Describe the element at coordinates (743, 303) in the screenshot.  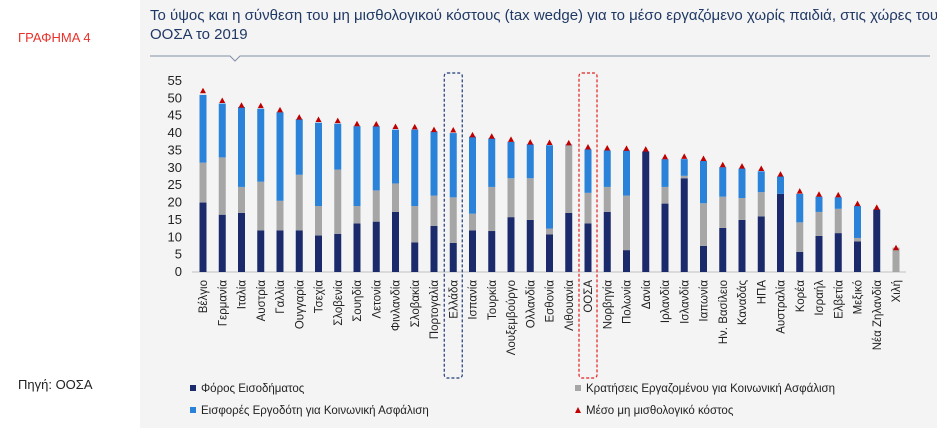
I see `x-tick-label: Καναδάς` at that location.